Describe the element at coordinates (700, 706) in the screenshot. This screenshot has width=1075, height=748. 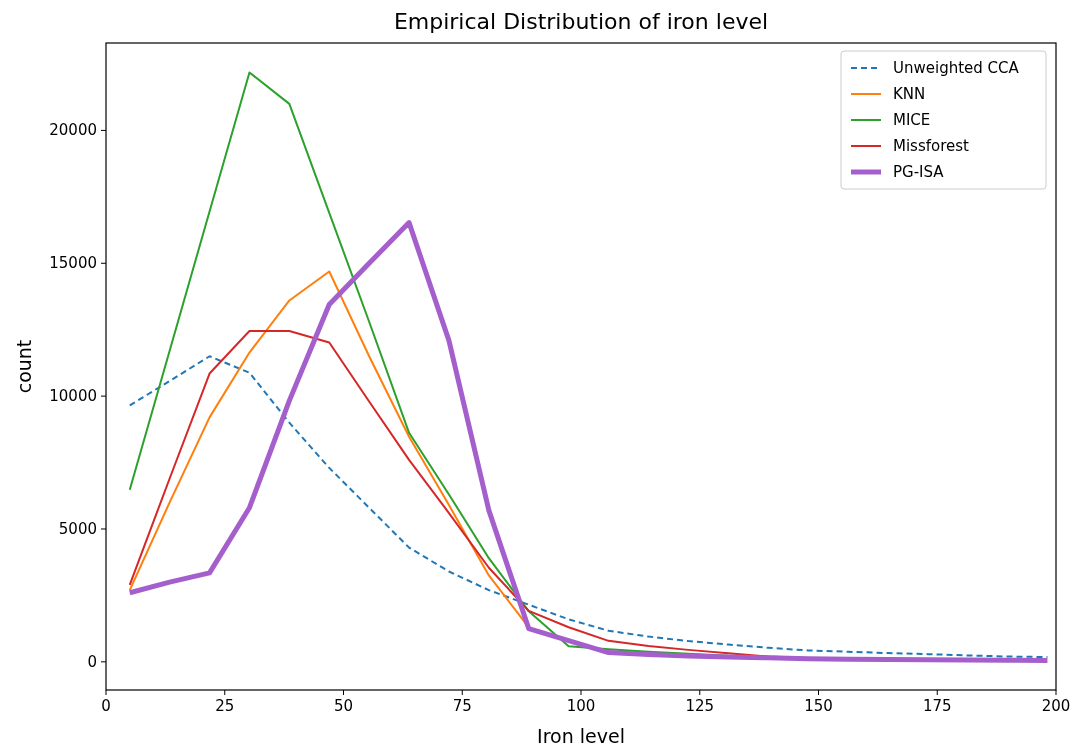
I see `x-tick-label: 125` at that location.